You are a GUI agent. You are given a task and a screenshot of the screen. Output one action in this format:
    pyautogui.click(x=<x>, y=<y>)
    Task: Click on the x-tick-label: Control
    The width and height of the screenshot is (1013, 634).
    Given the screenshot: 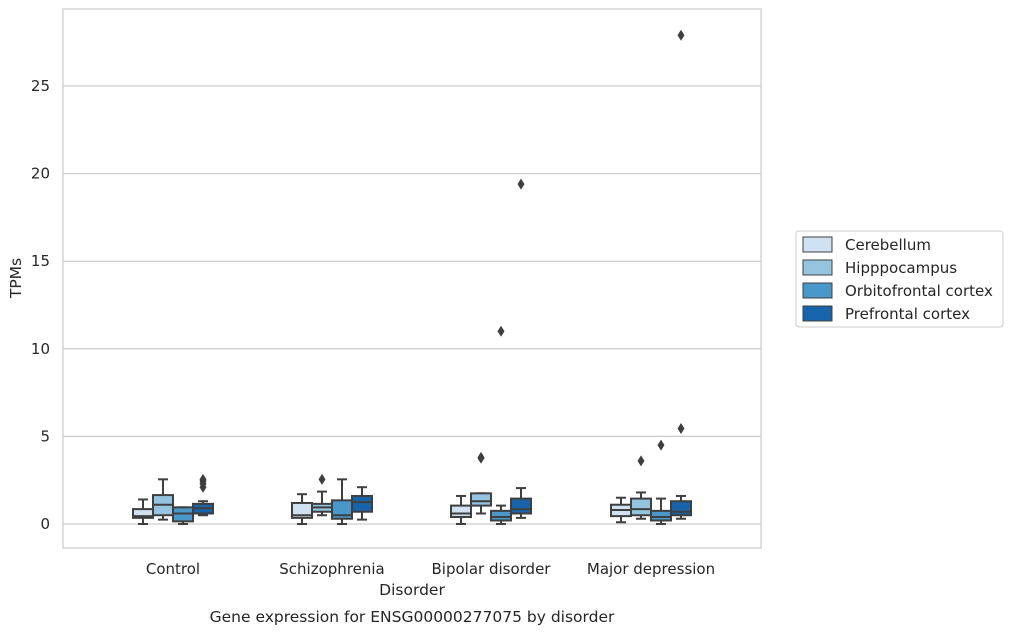 What is the action you would take?
    pyautogui.click(x=173, y=569)
    